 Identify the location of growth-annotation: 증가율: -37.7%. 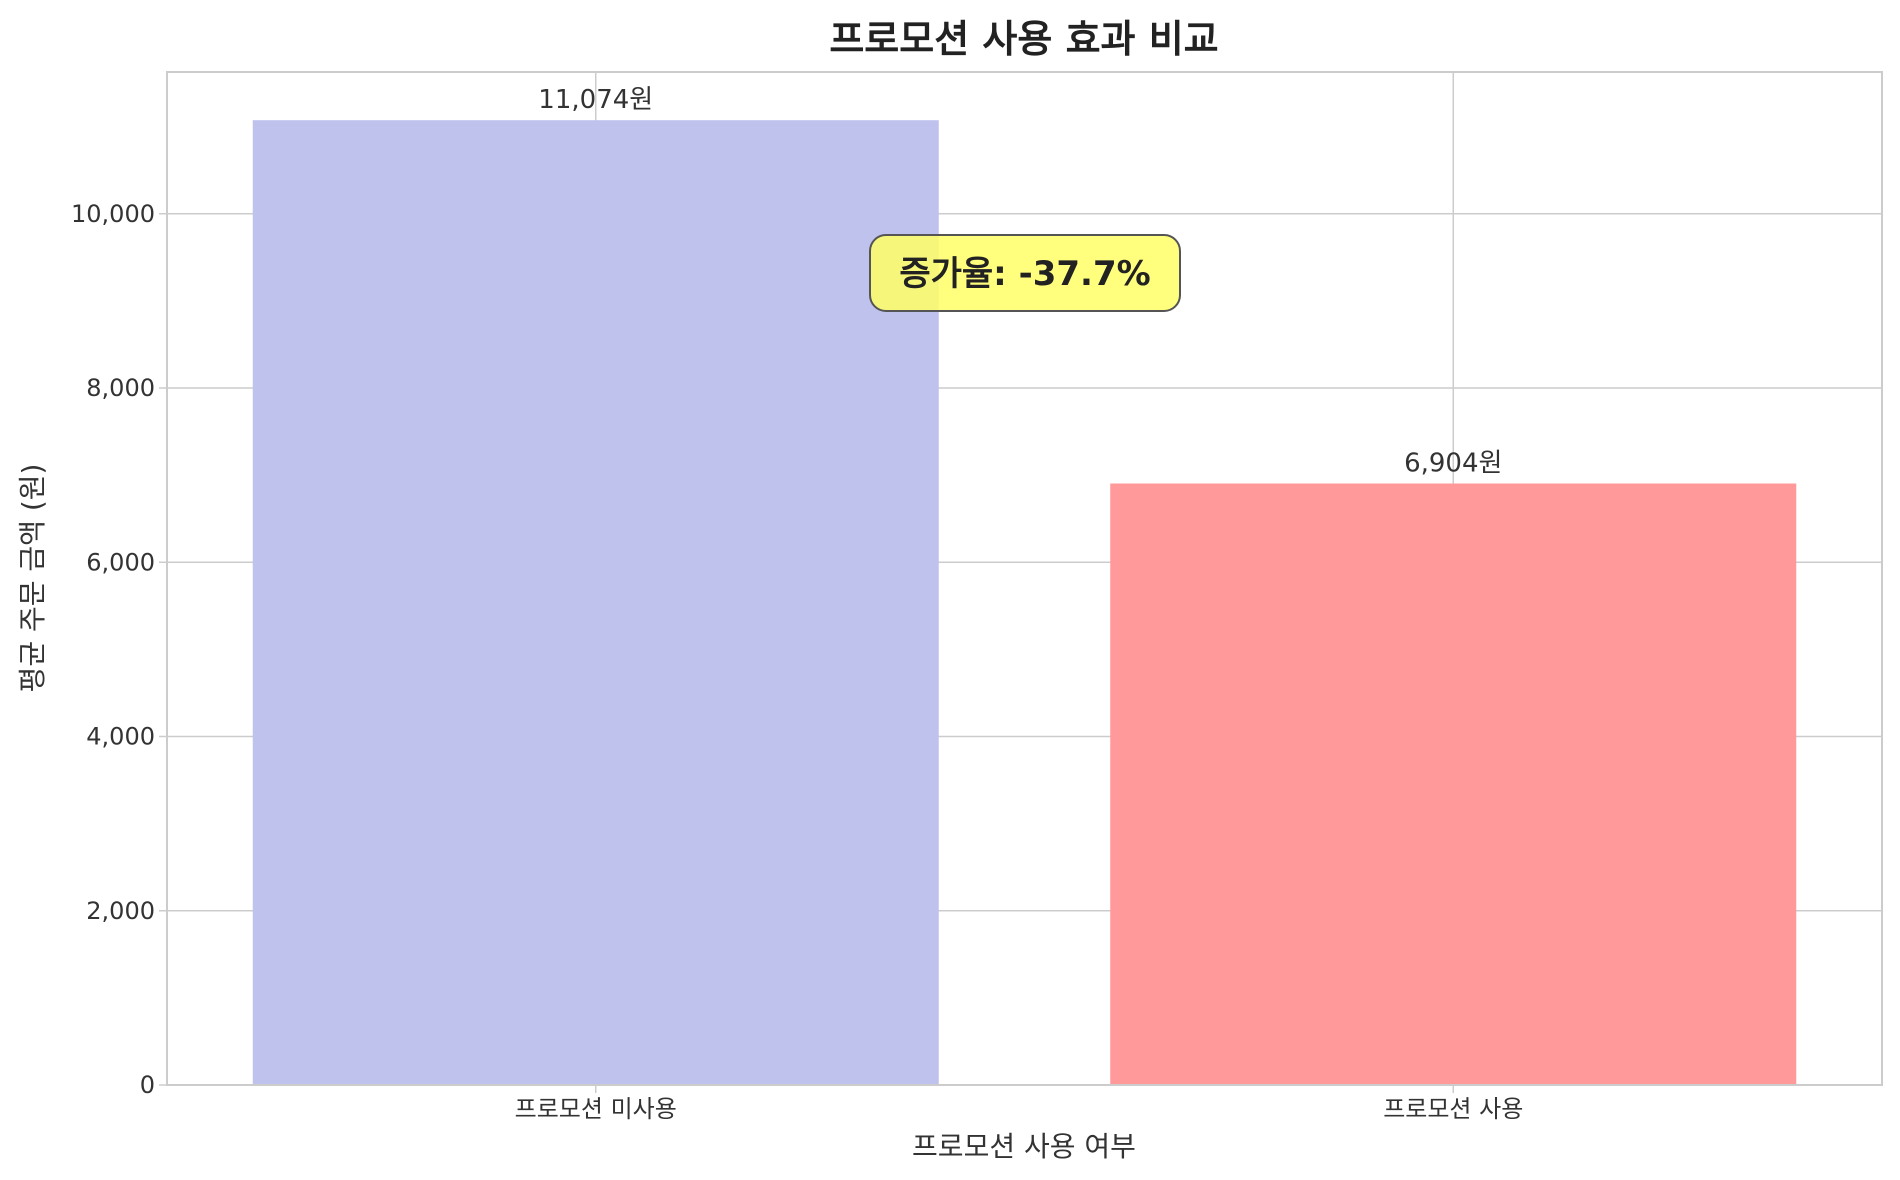
(1025, 273).